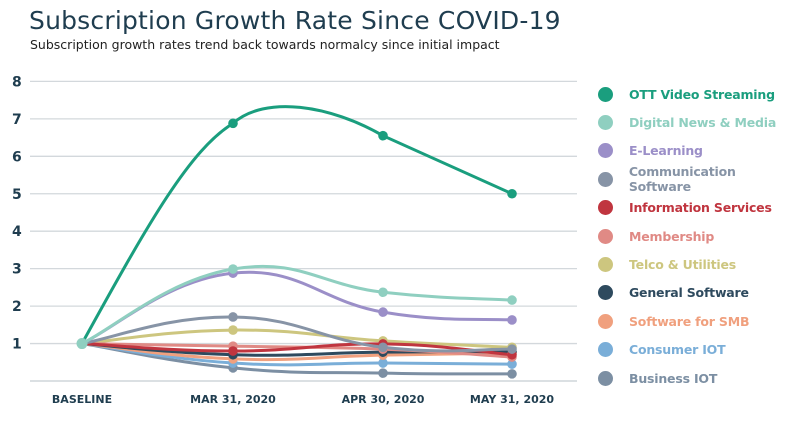 This screenshot has width=800, height=430. Describe the element at coordinates (82, 344) in the screenshot. I see `data-point-baseline` at that location.